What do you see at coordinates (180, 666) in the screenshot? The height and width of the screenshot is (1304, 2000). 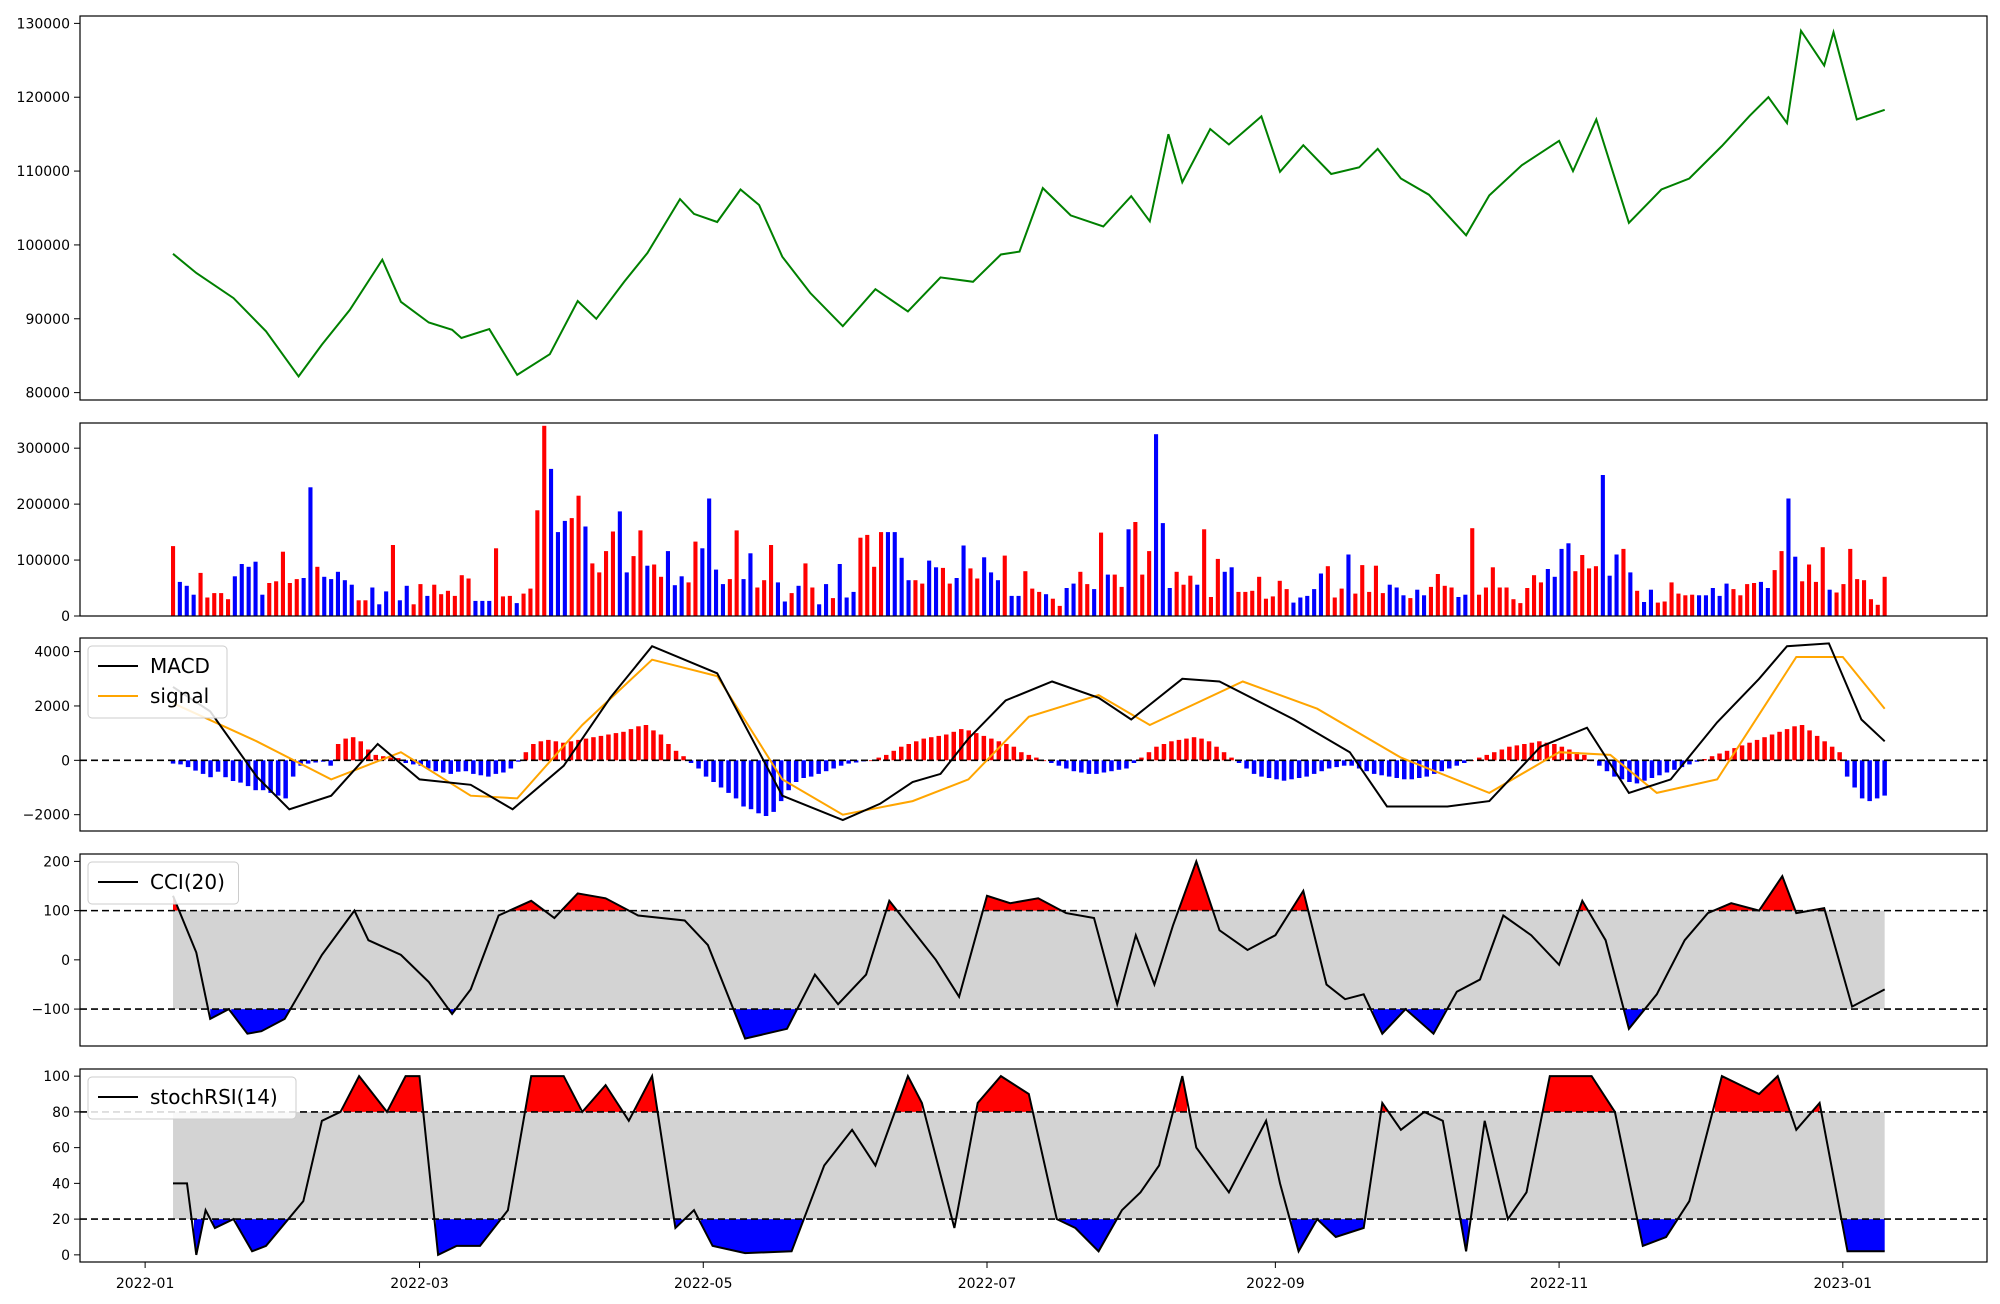 I see `macd-legend-label: MACD` at bounding box center [180, 666].